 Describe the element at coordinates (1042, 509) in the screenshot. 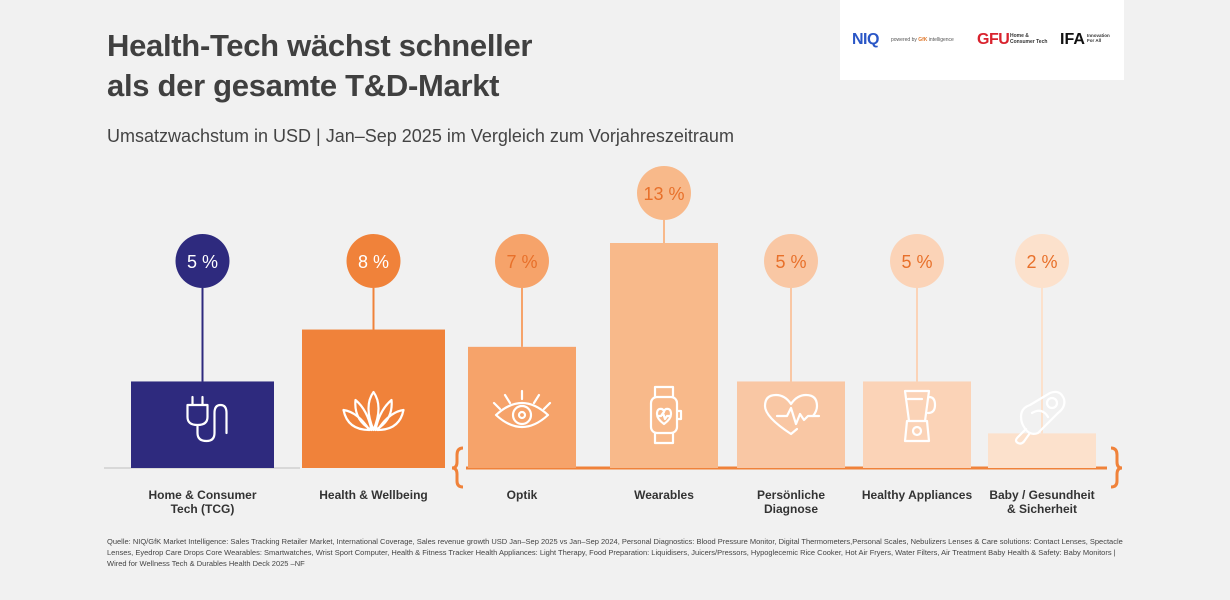

I see `tick-label: & Sicherheit` at that location.